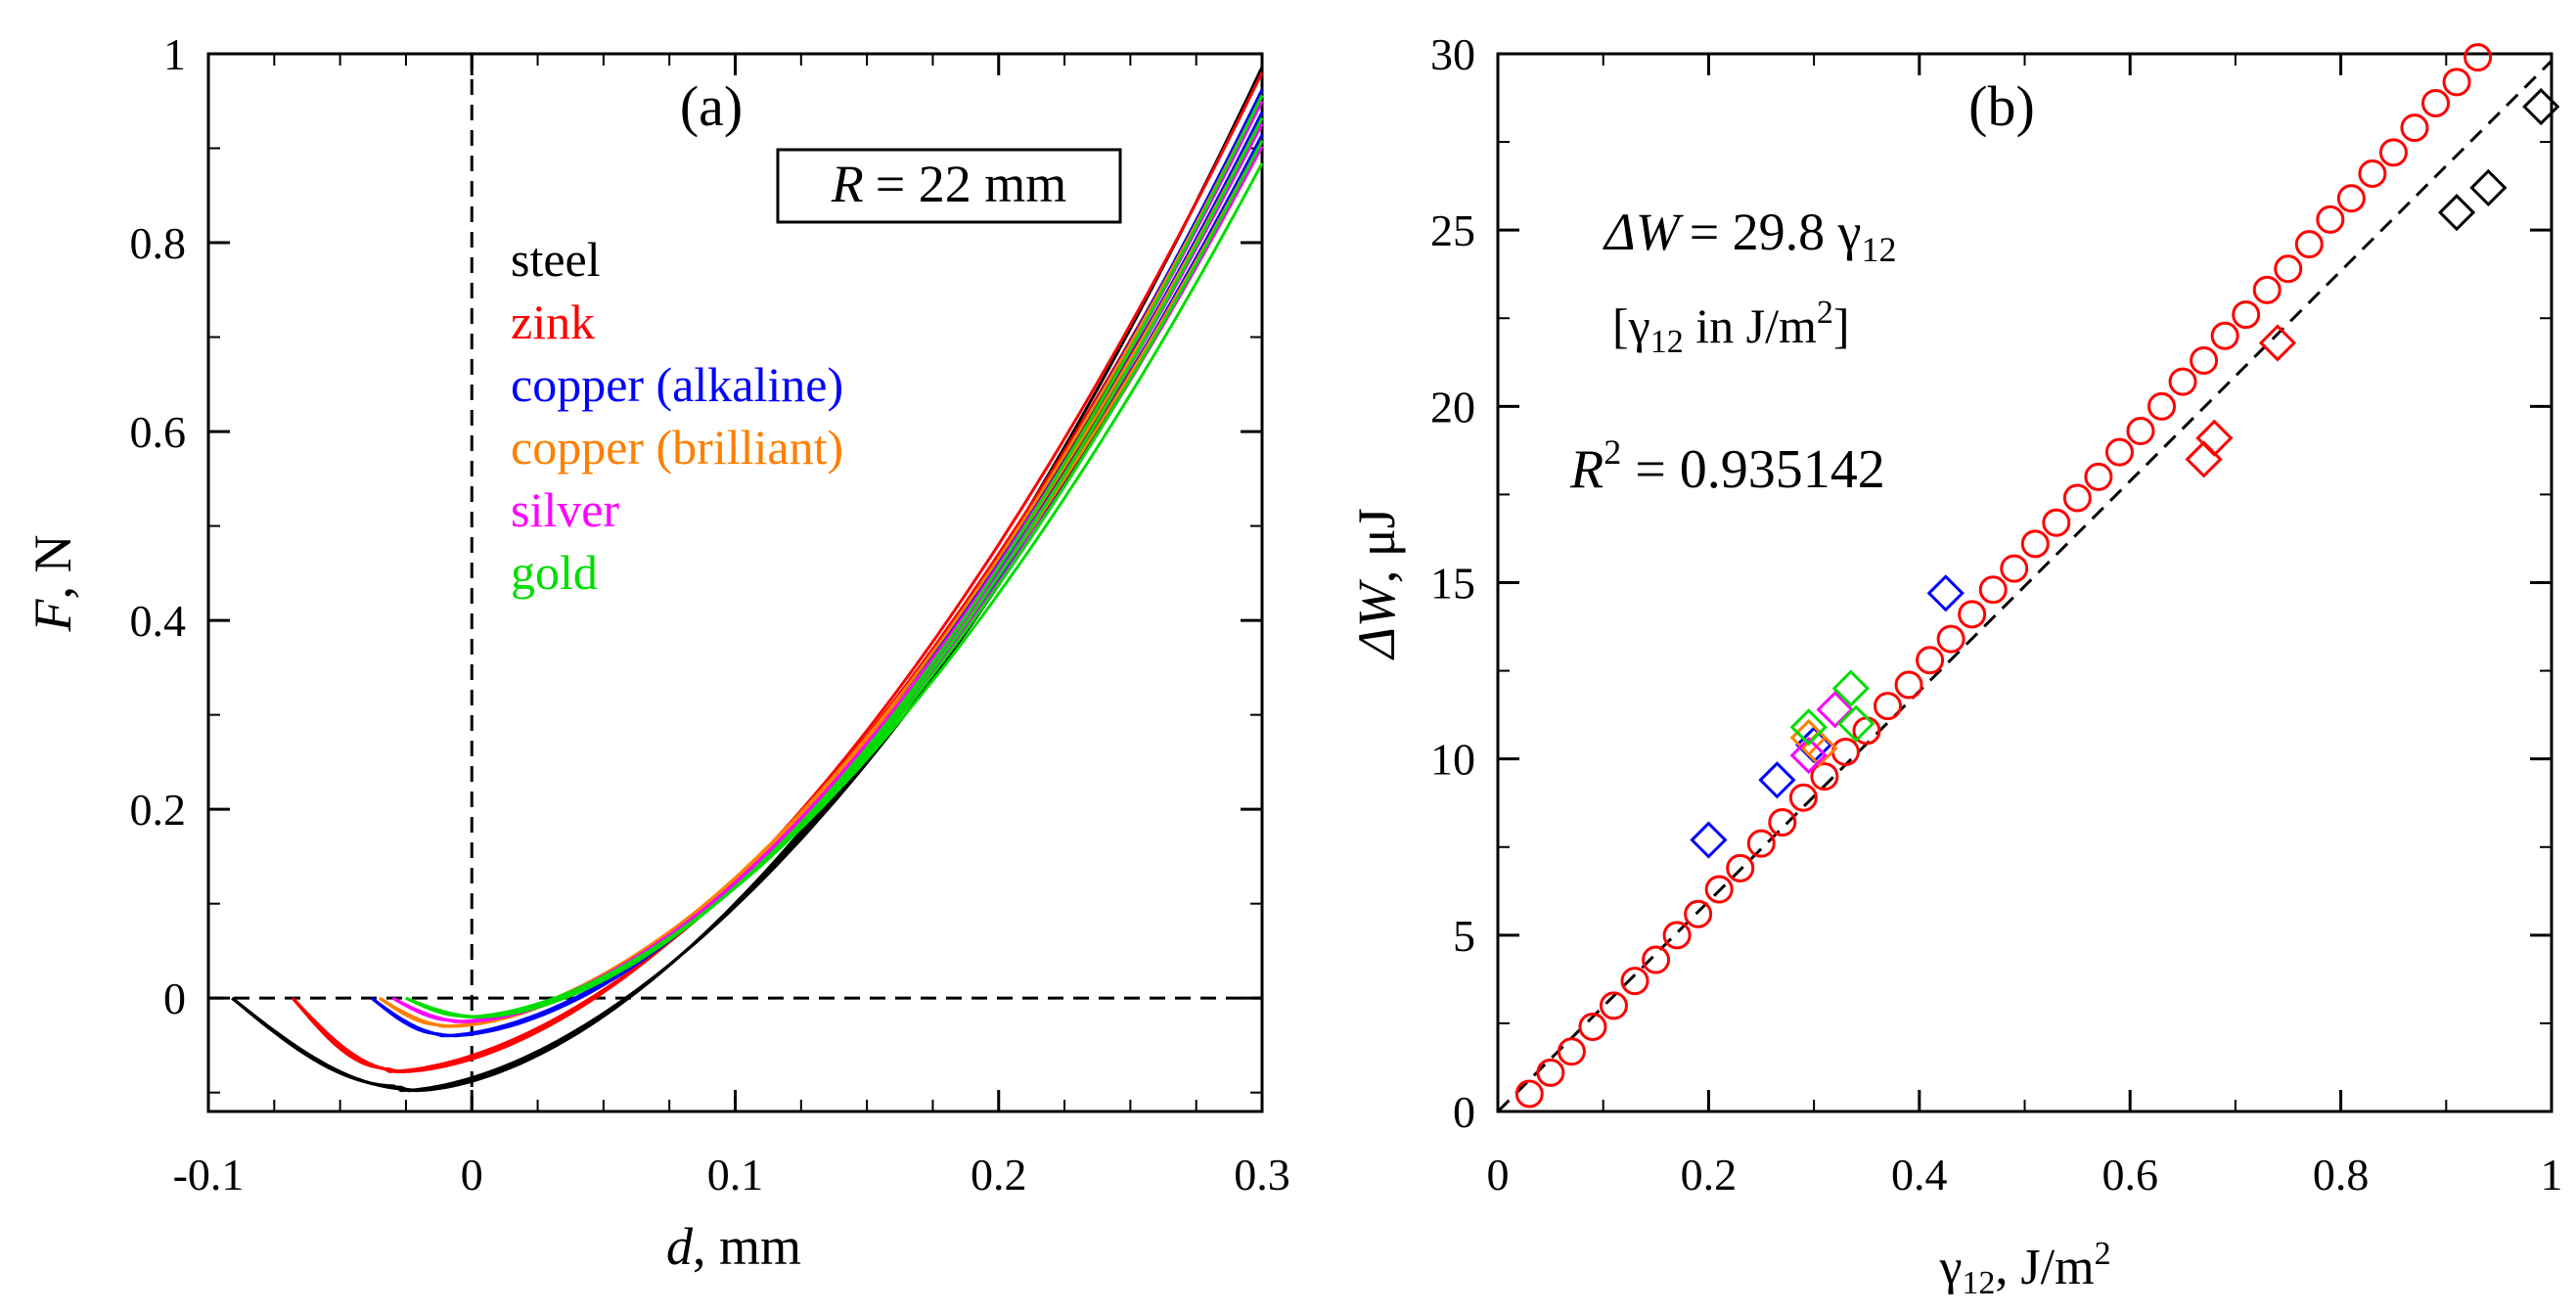 This screenshot has width=2576, height=1313. What do you see at coordinates (1750, 236) in the screenshot?
I see `fit-equation: ΔW = 29.8 γ12` at bounding box center [1750, 236].